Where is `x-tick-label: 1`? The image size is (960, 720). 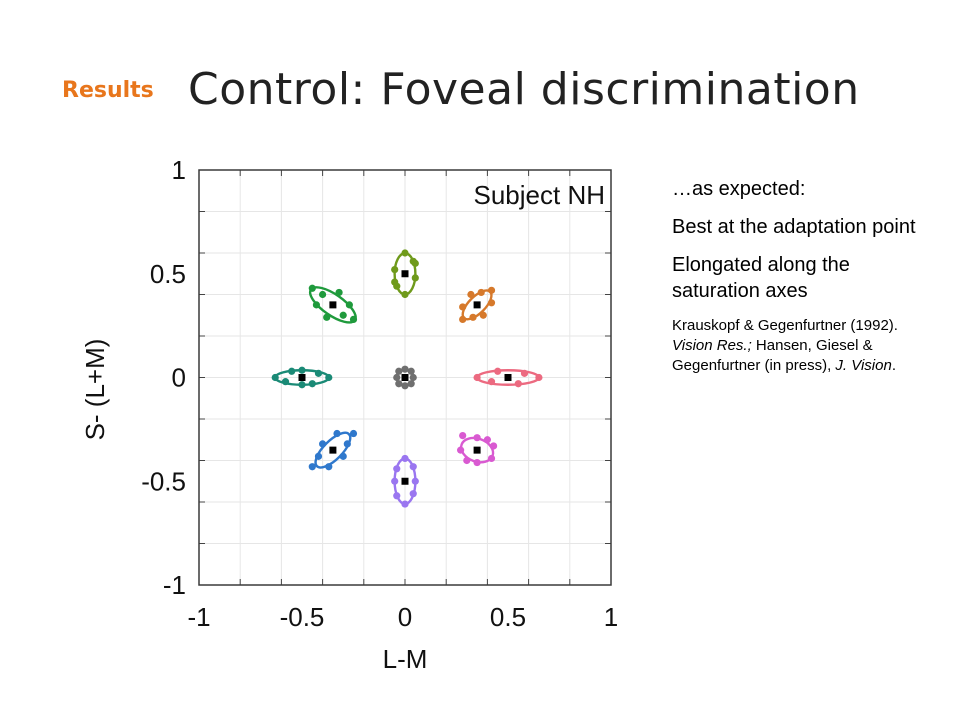
x-tick-label: 1 is located at coordinates (611, 617).